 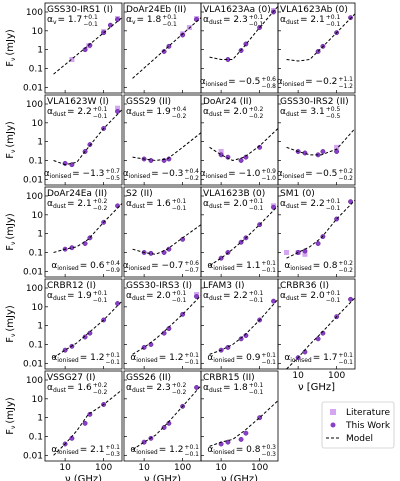 I want to click on value: = 2.0, so click(x=312, y=296).